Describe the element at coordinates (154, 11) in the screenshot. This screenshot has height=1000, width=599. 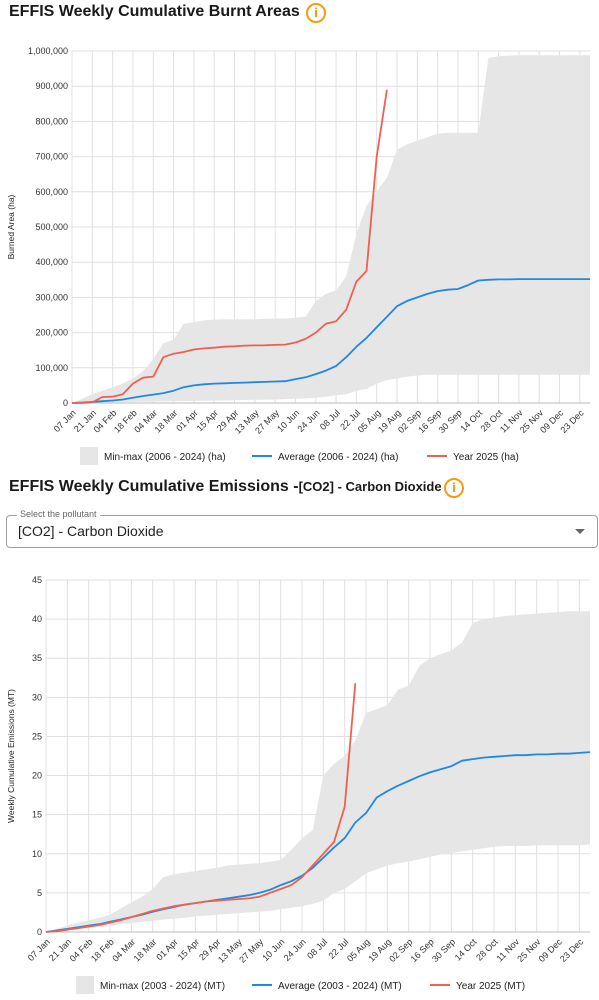
I see `burnt-areas-title: EFFIS Weekly Cumulative Burnt Areas` at that location.